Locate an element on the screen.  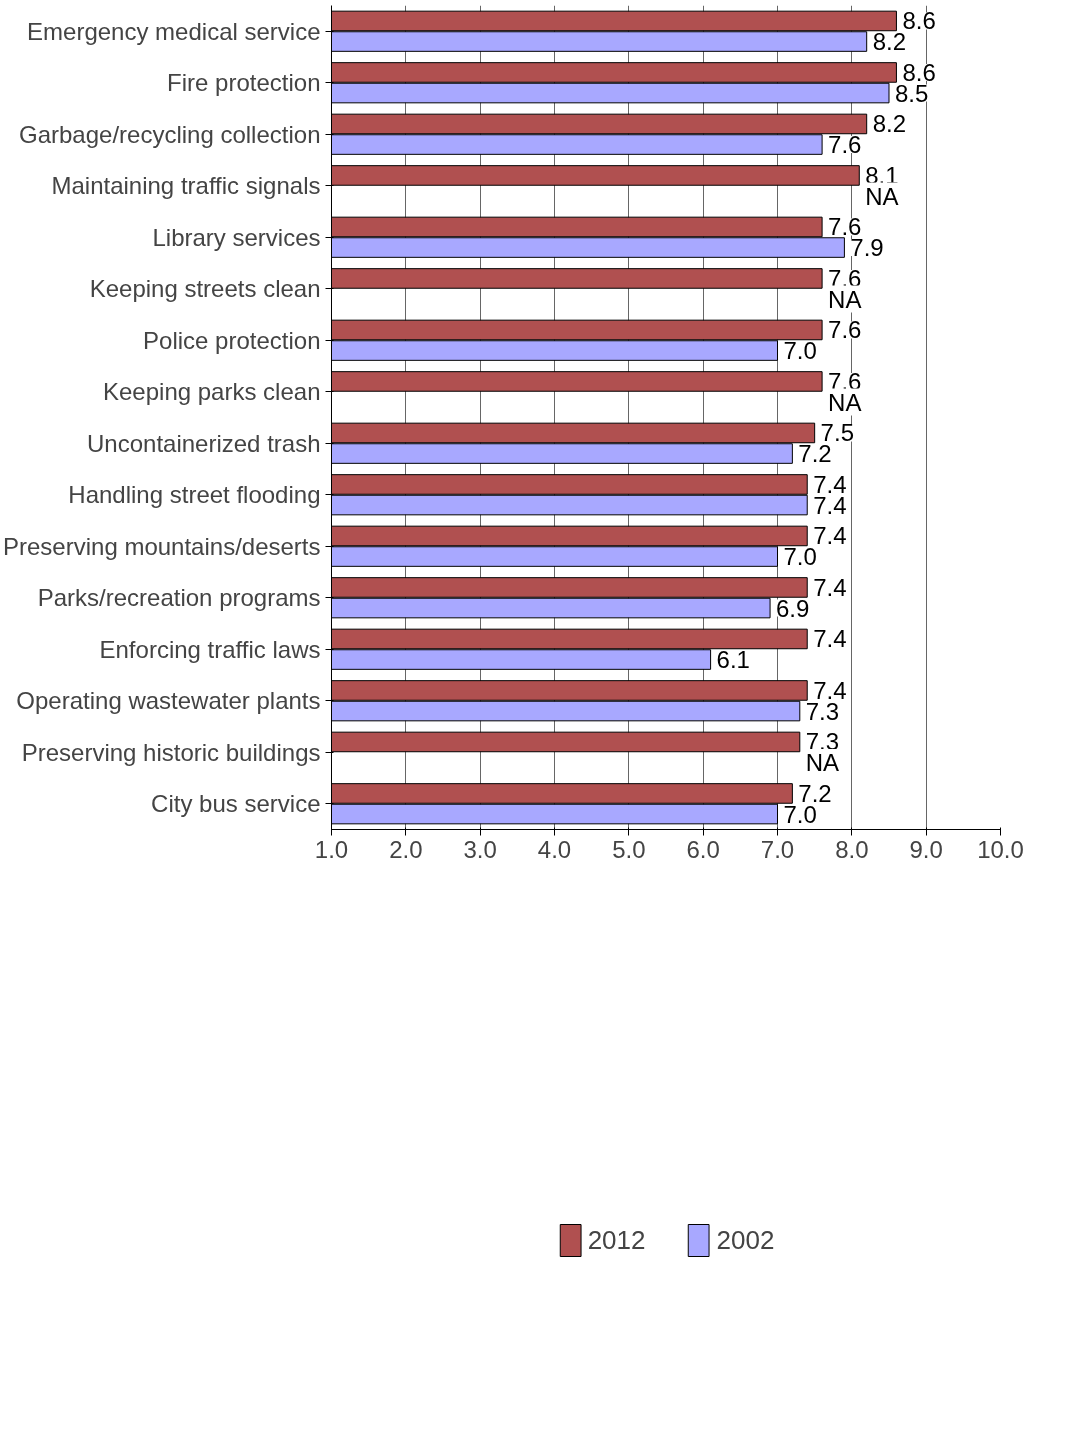
data-label: 8.6 is located at coordinates (919, 72).